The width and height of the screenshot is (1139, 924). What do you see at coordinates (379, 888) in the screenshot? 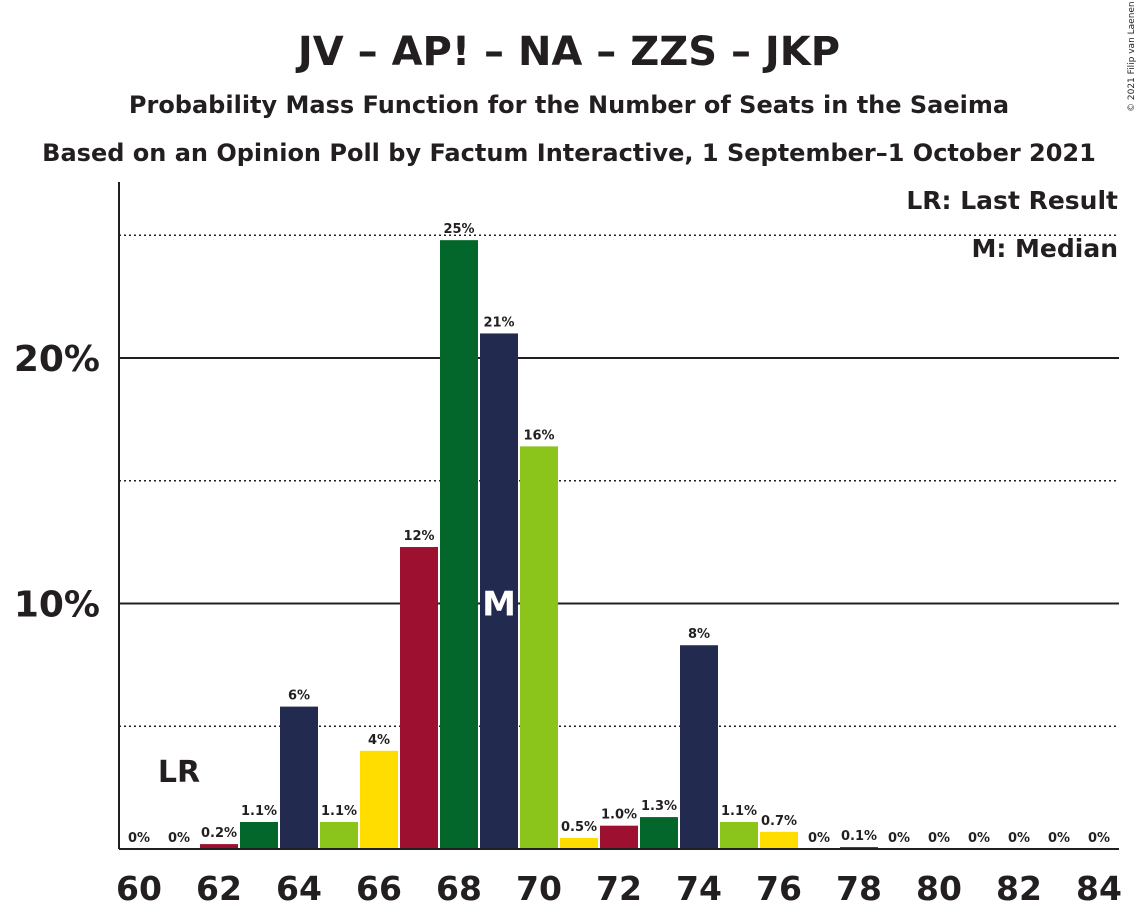
I see `x-tick-label: 66` at bounding box center [379, 888].